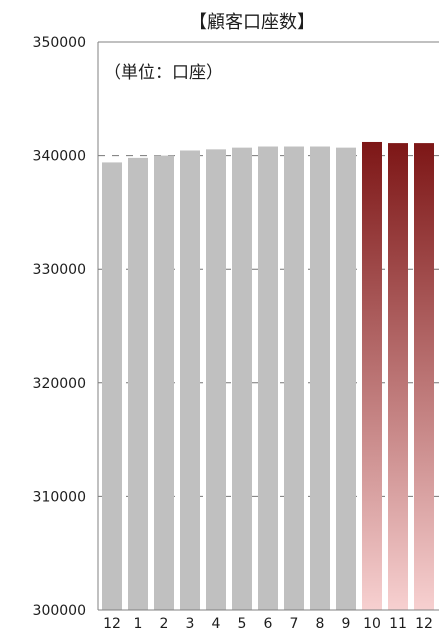 This screenshot has width=439, height=636. Describe the element at coordinates (59, 270) in the screenshot. I see `y-tick-label: 330000` at that location.